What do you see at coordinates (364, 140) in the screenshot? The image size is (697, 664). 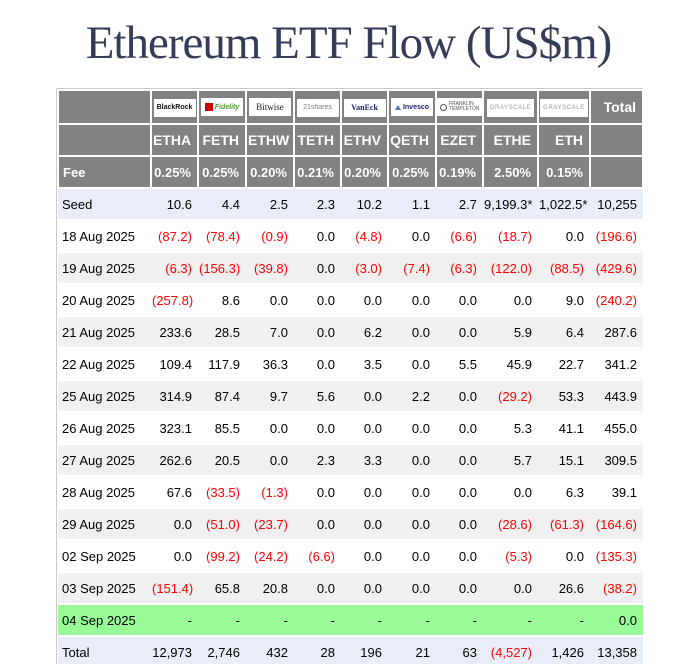 I see `ticker-cell: ETHV` at bounding box center [364, 140].